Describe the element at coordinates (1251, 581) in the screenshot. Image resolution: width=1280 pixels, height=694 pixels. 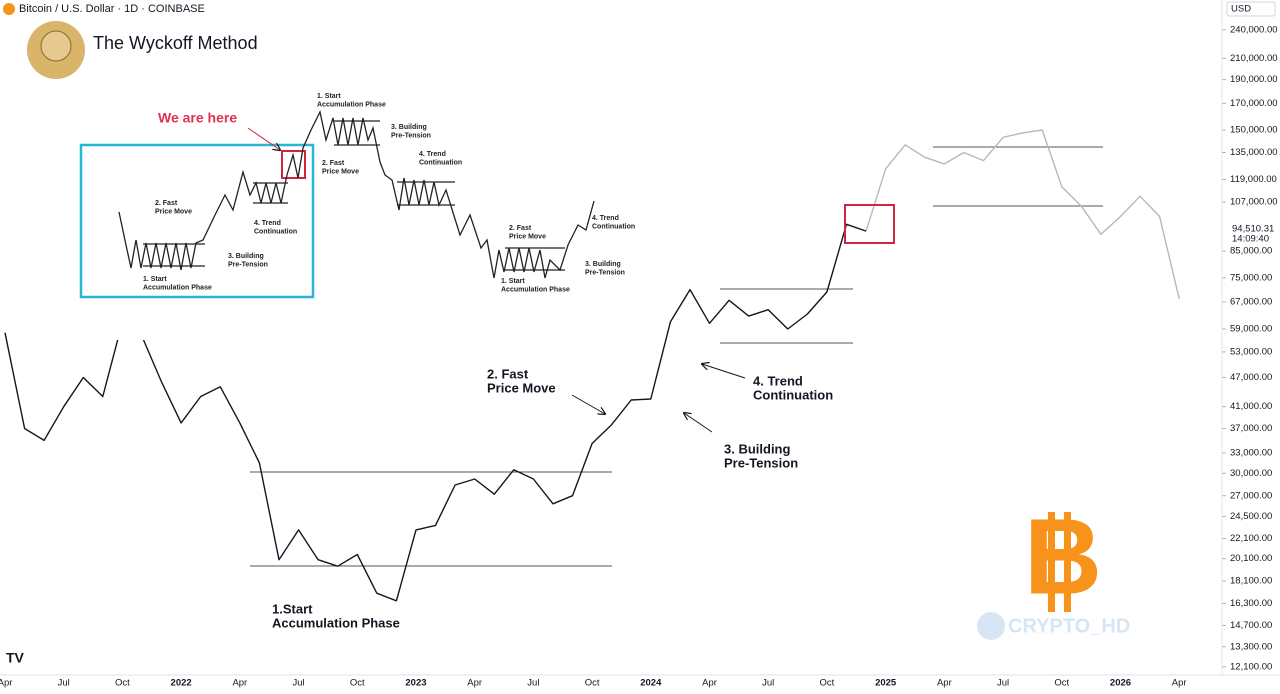
I see `y-tick-label: 18,100.00` at that location.